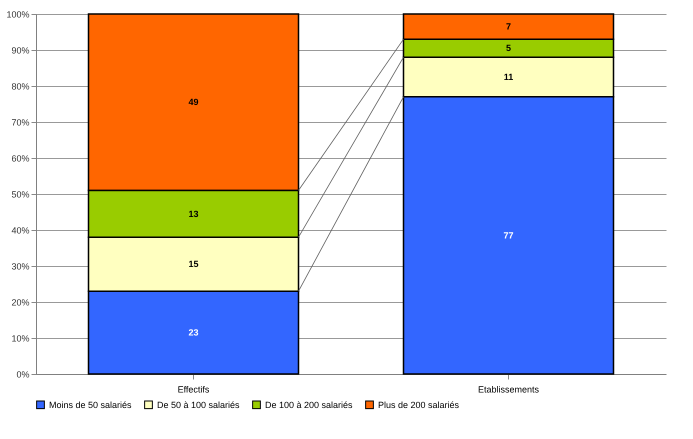  Describe the element at coordinates (23, 375) in the screenshot. I see `y-tick-label: 0%` at that location.